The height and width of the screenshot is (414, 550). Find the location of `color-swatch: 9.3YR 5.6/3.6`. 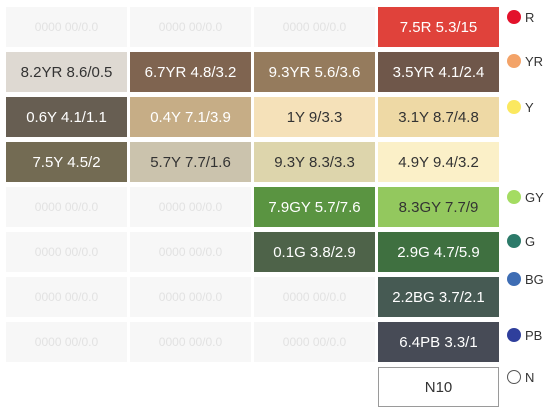

color-swatch: 9.3YR 5.6/3.6 is located at coordinates (314, 72).